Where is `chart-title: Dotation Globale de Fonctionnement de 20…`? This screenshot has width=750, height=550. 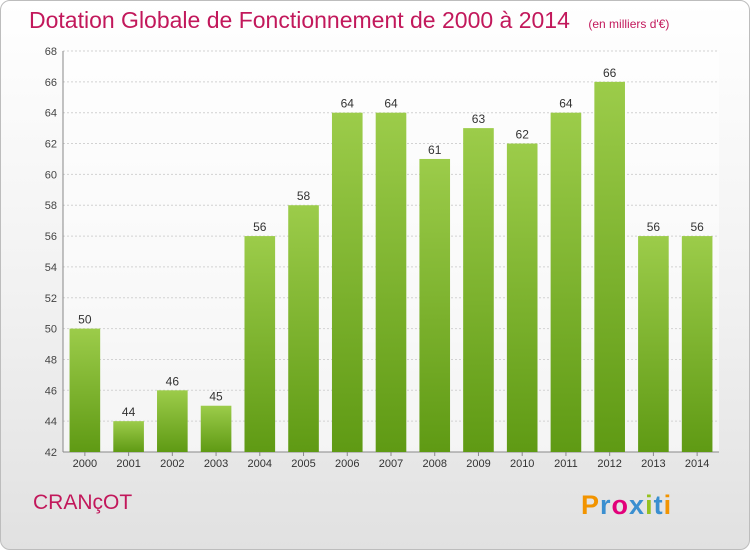 chart-title: Dotation Globale de Fonctionnement de 20… is located at coordinates (349, 20).